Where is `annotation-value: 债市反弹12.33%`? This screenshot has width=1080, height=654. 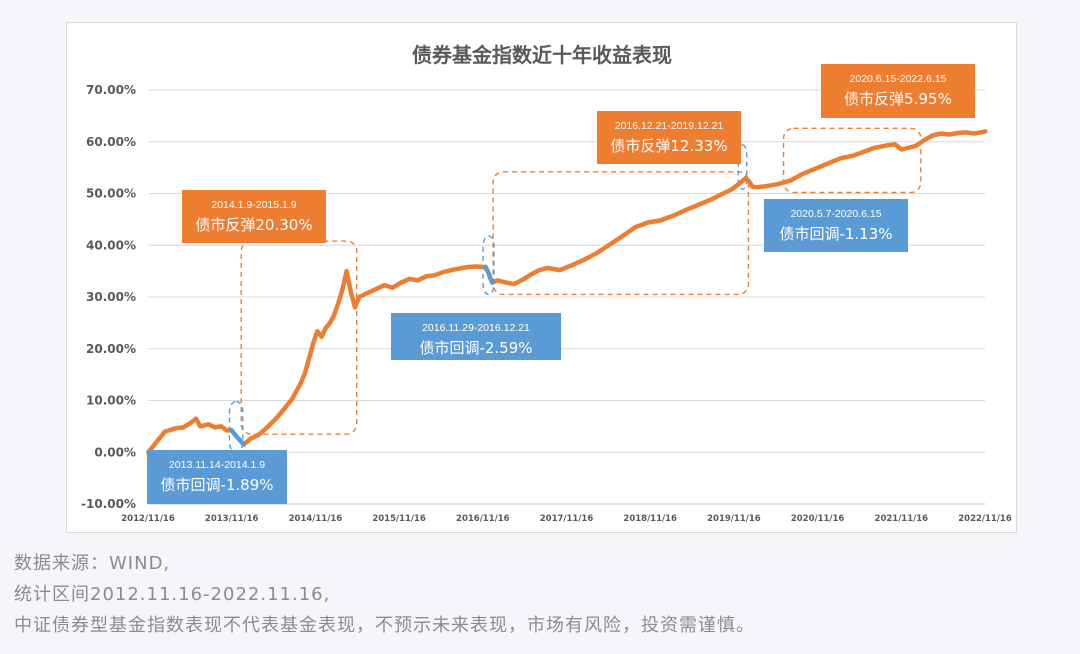 annotation-value: 债市反弹12.33% is located at coordinates (668, 146).